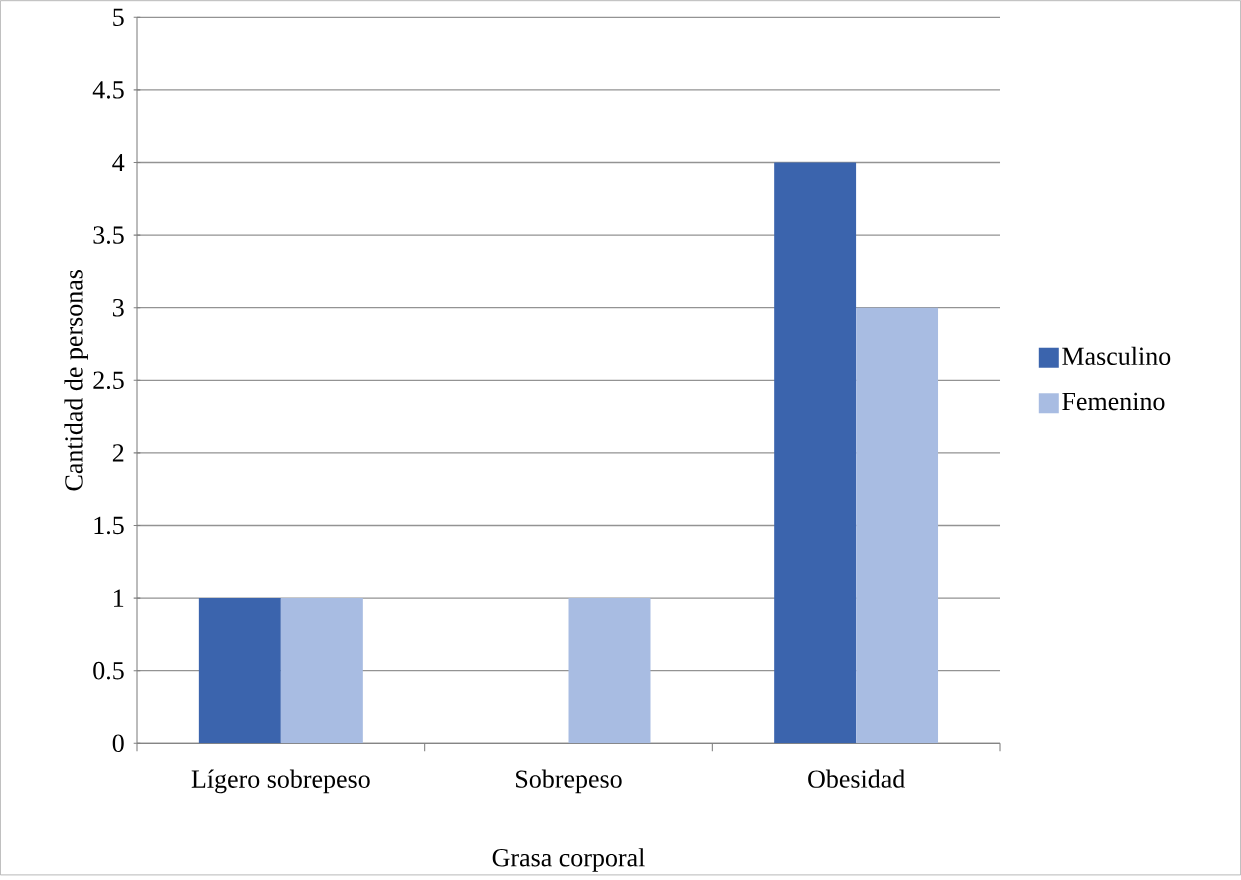 This screenshot has width=1241, height=880. Describe the element at coordinates (568, 859) in the screenshot. I see `x-axis-title: Grasa corporal` at that location.